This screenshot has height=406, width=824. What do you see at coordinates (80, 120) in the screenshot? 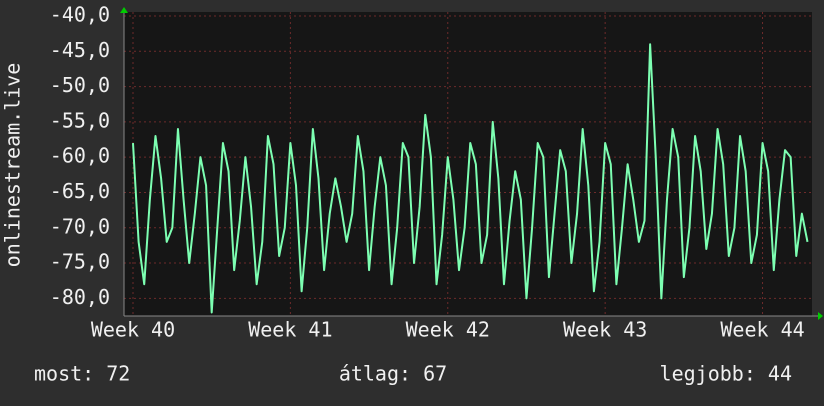
I see `y-tick-label: -55,0` at bounding box center [80, 120].